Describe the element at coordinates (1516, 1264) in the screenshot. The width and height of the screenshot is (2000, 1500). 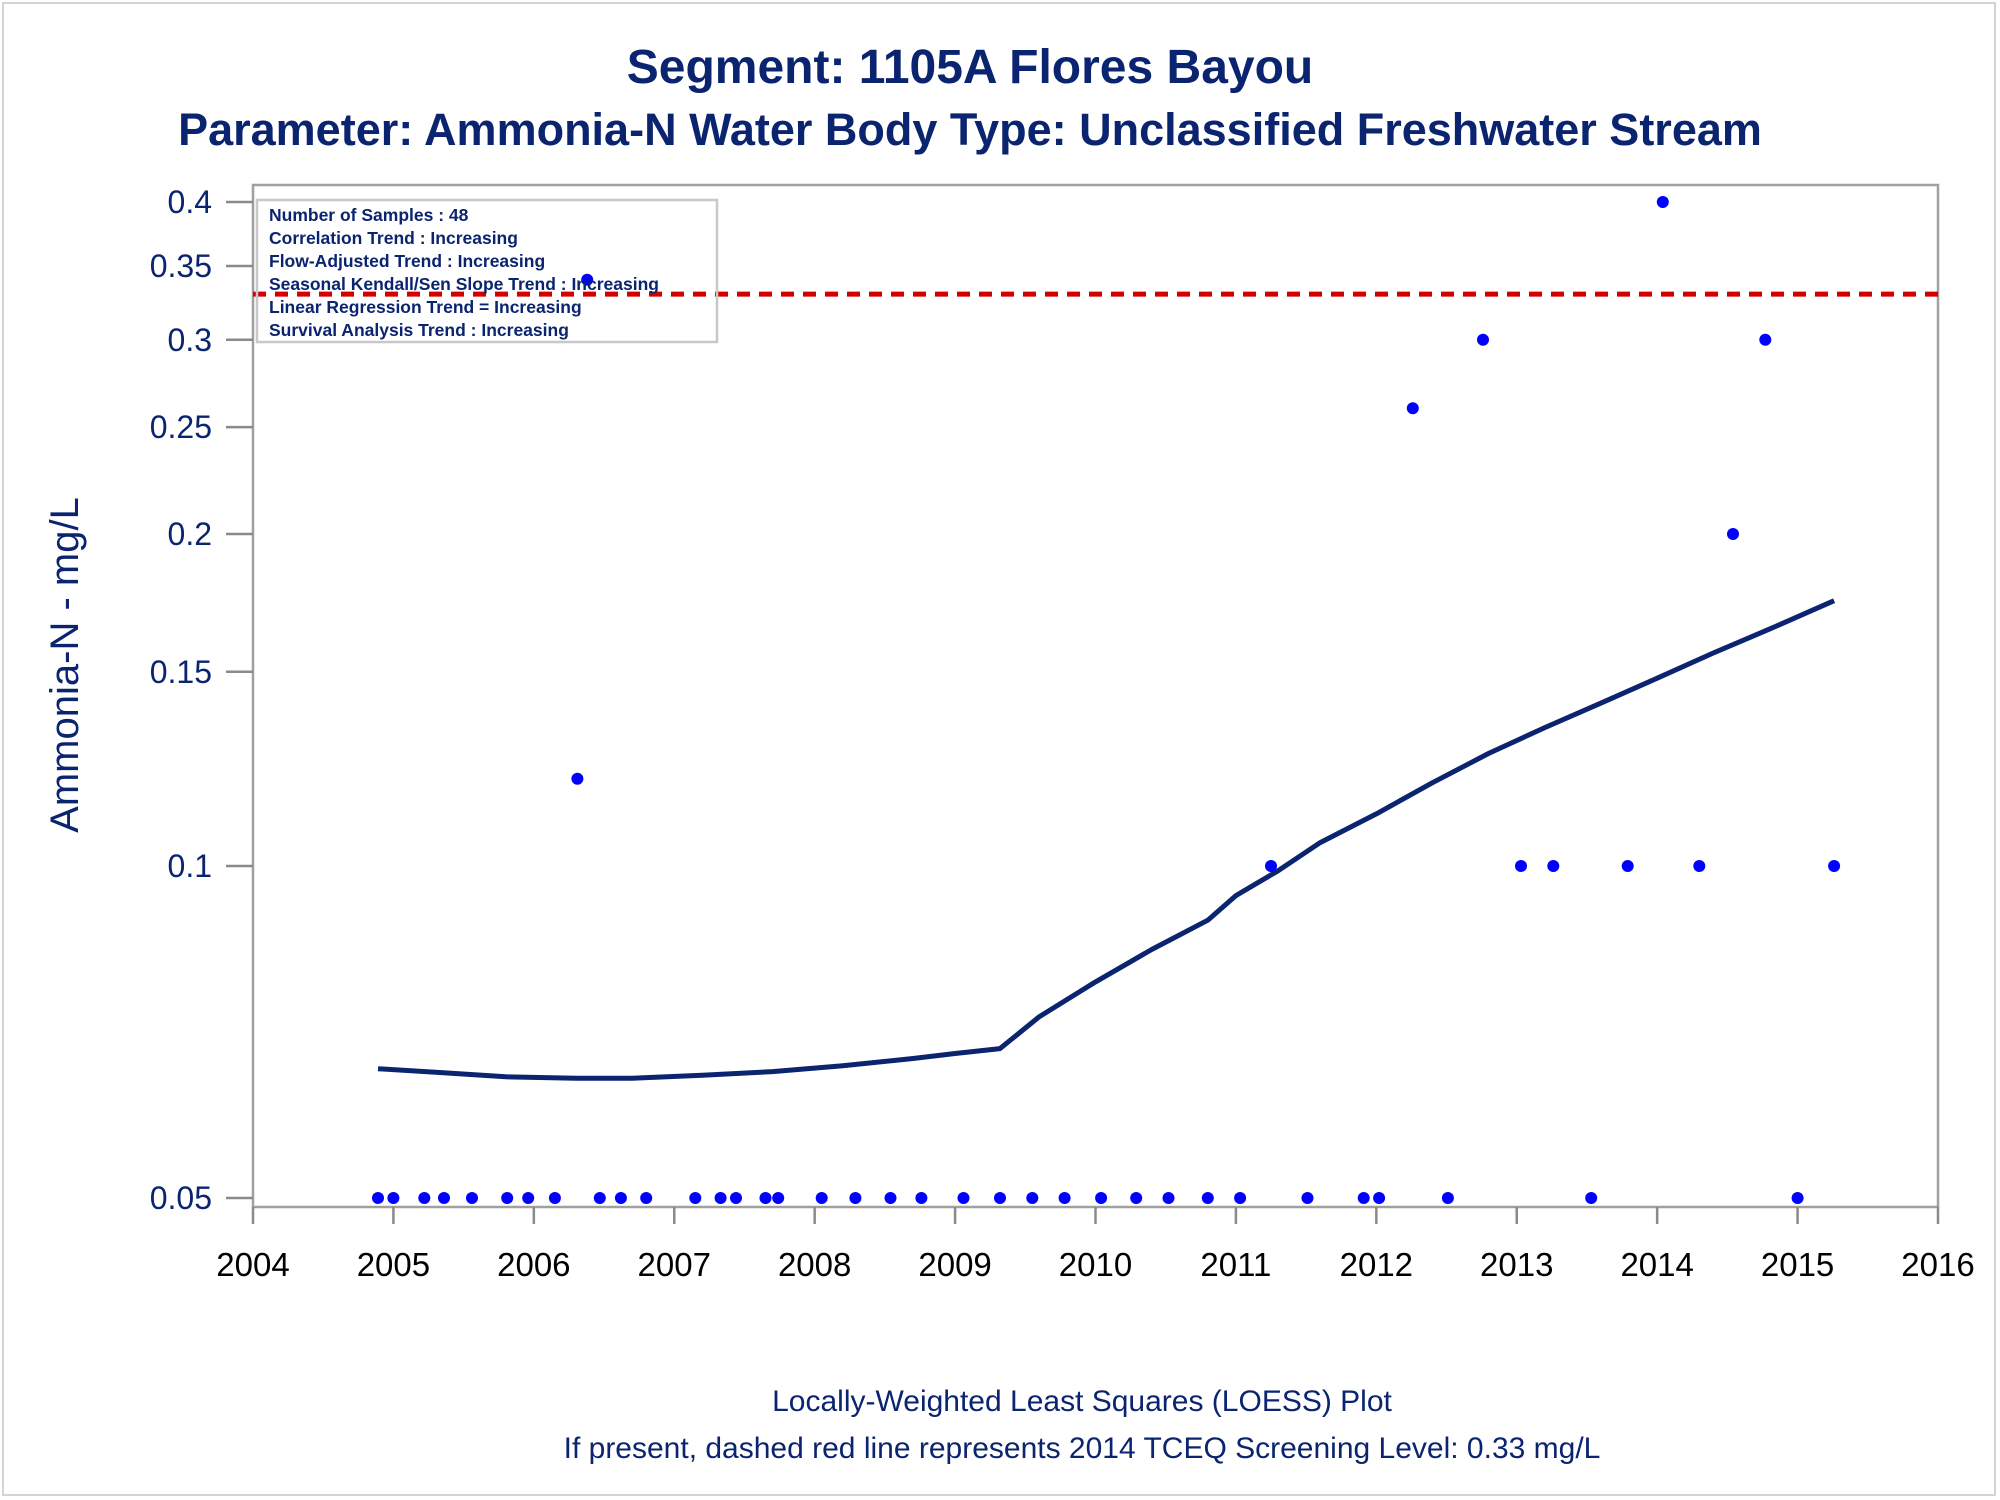
I see `x-tick-label: 2013` at that location.